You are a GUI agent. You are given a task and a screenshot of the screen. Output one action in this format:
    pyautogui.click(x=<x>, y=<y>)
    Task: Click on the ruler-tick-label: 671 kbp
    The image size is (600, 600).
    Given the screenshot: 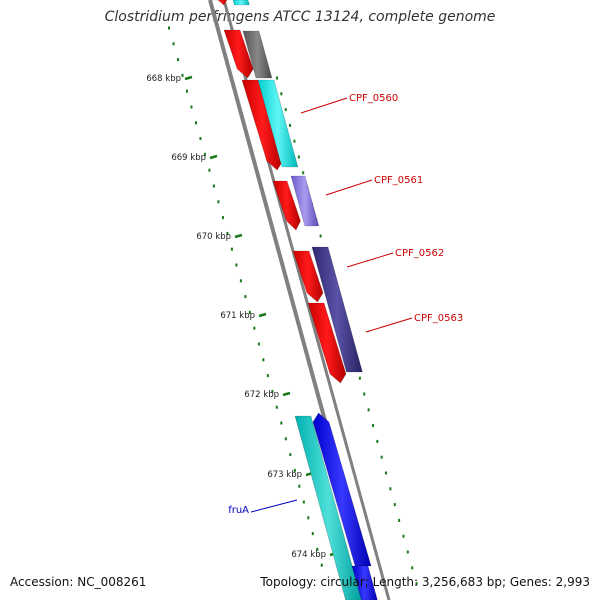 What is the action you would take?
    pyautogui.click(x=237, y=316)
    